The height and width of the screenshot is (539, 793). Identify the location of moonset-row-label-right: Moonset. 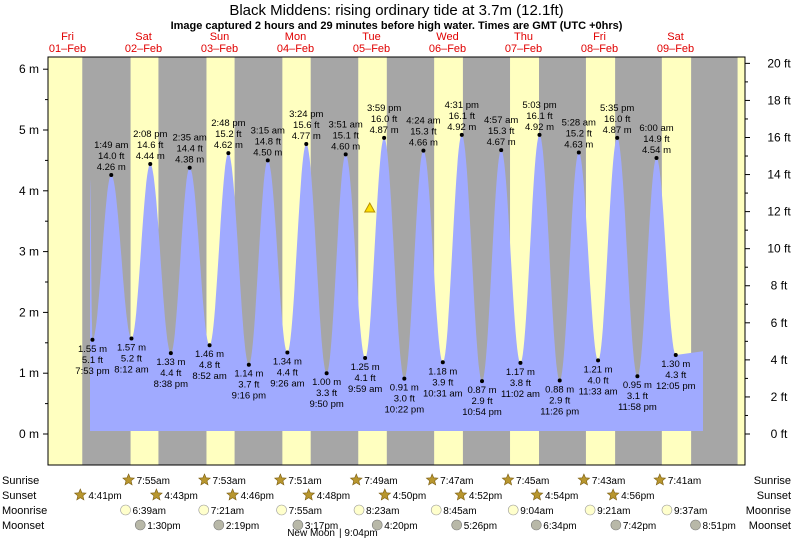
(770, 526).